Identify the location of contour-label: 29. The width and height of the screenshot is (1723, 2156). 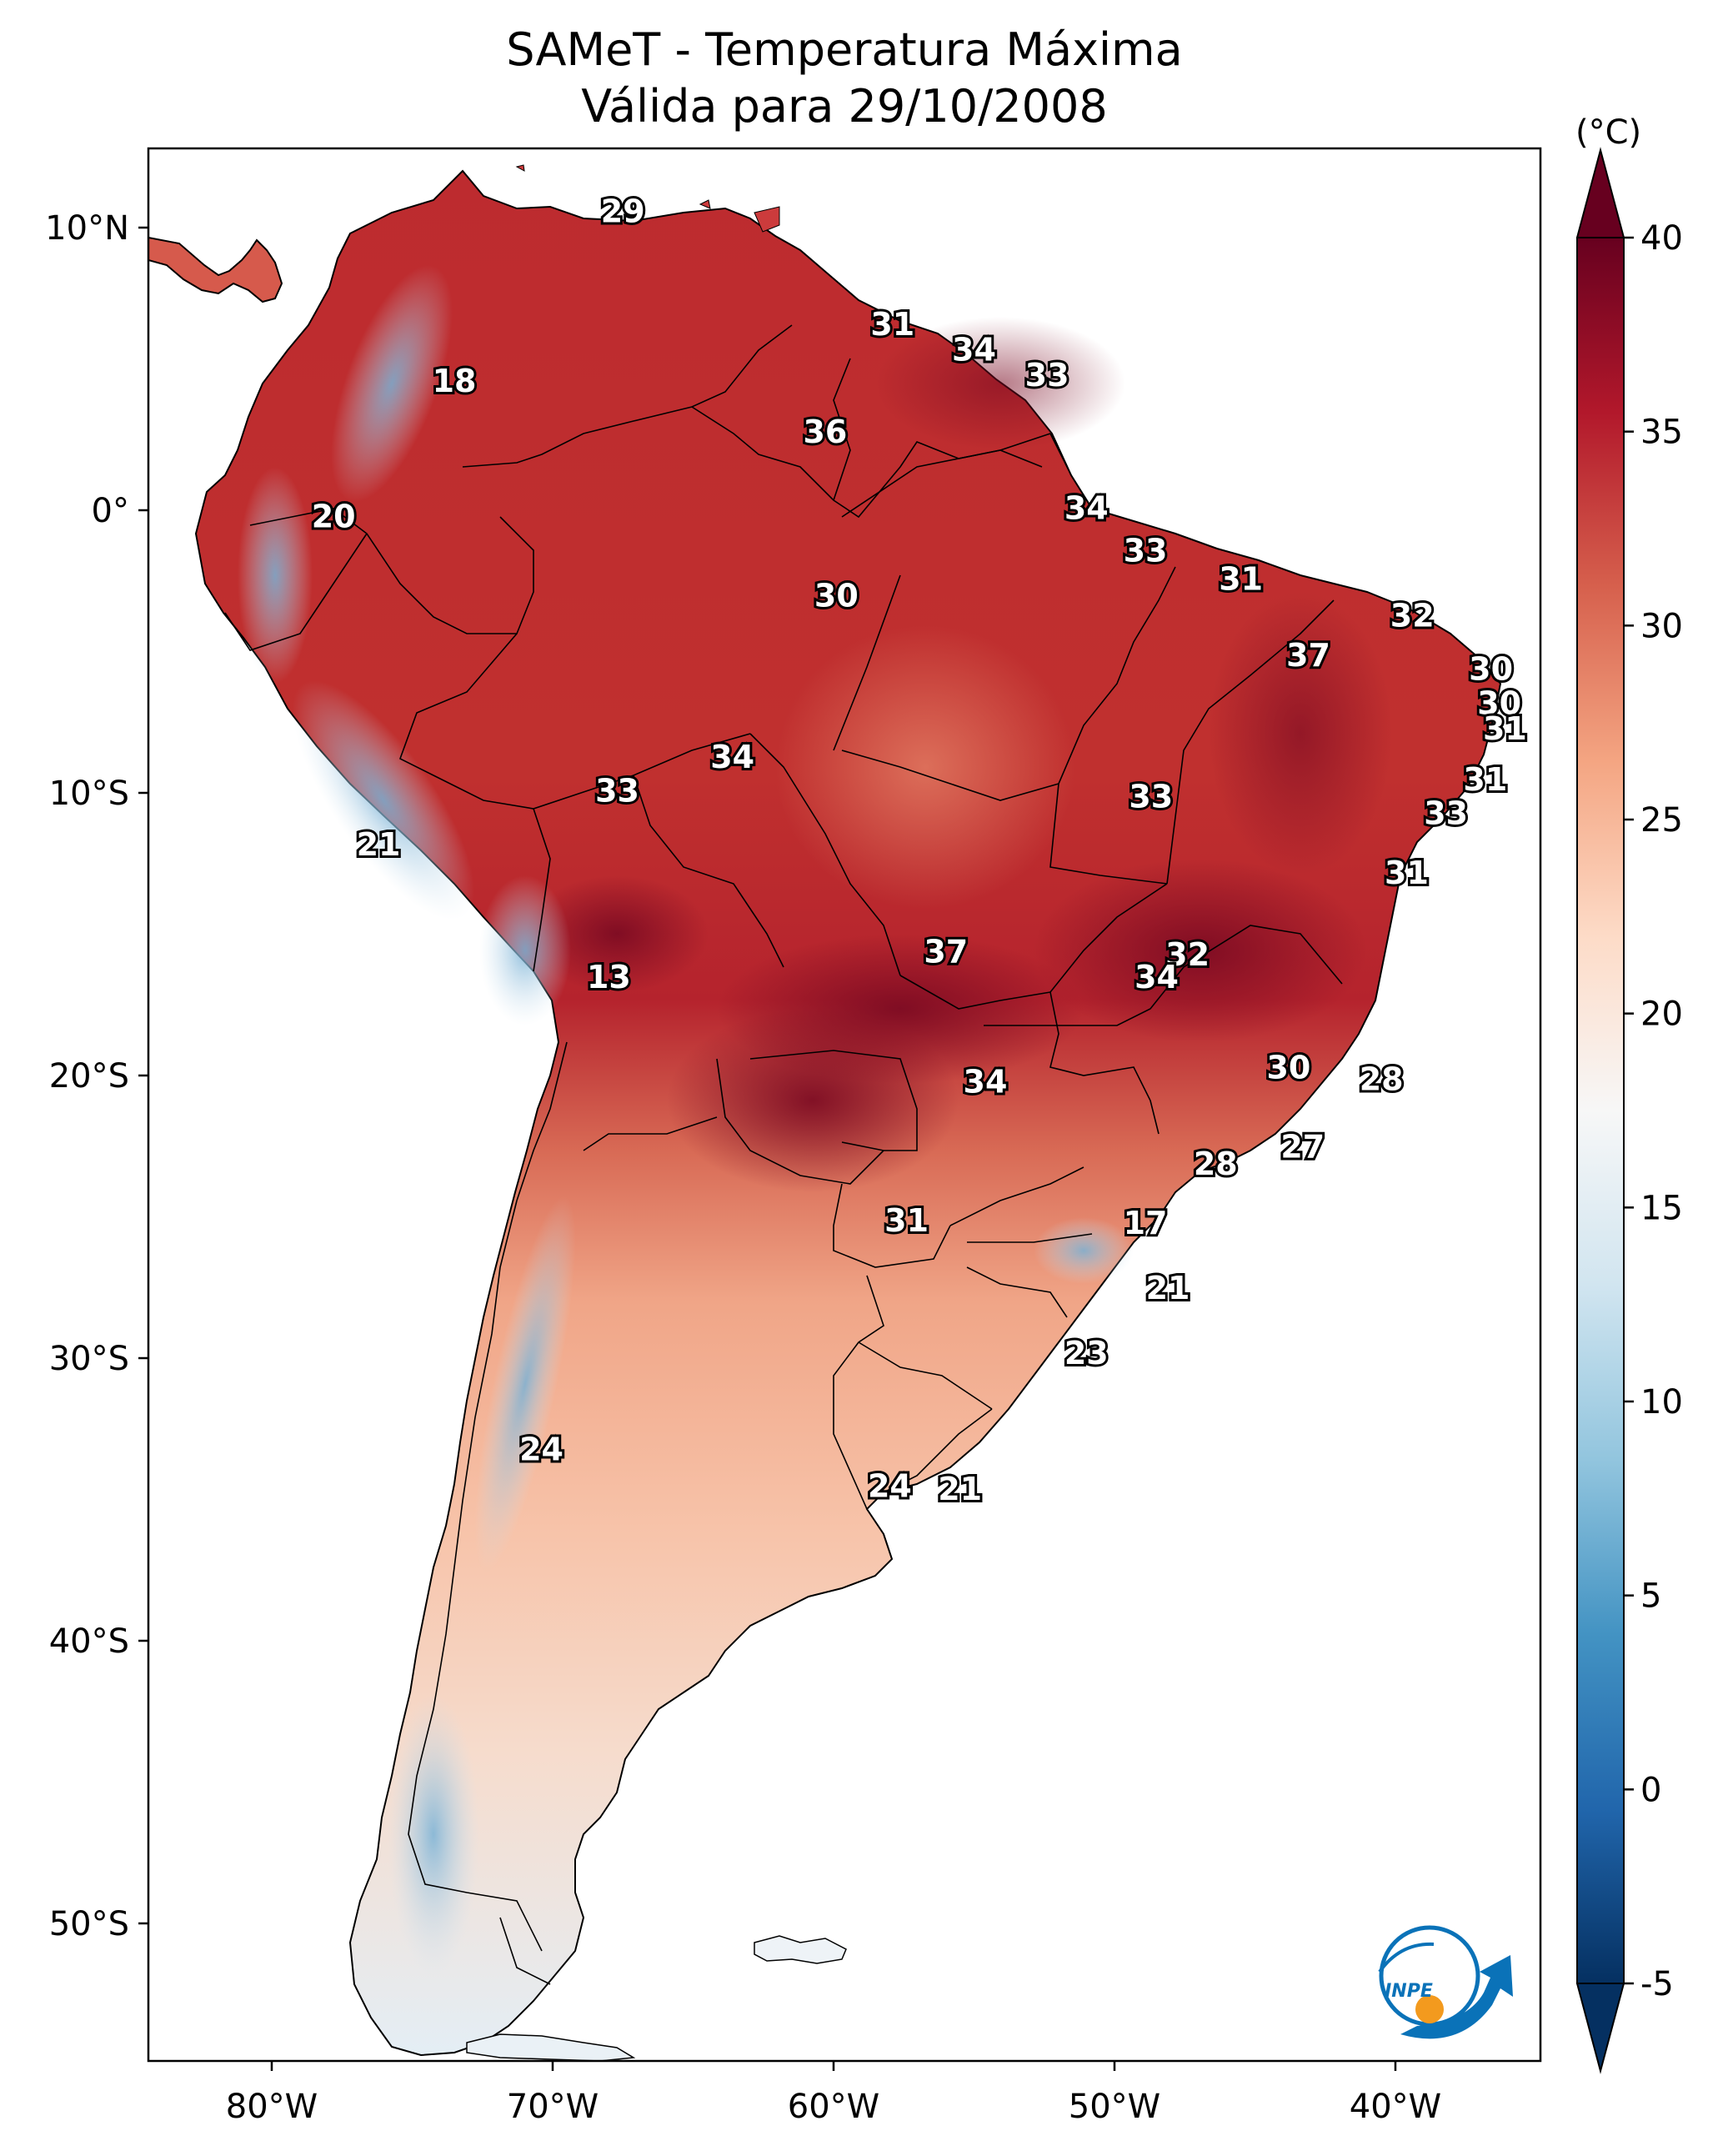
(623, 211).